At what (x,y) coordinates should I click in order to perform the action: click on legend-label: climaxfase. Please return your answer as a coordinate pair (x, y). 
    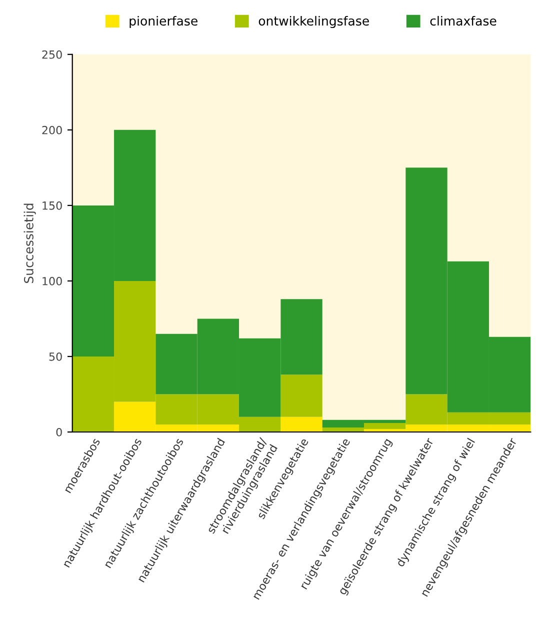
    Looking at the image, I should click on (463, 21).